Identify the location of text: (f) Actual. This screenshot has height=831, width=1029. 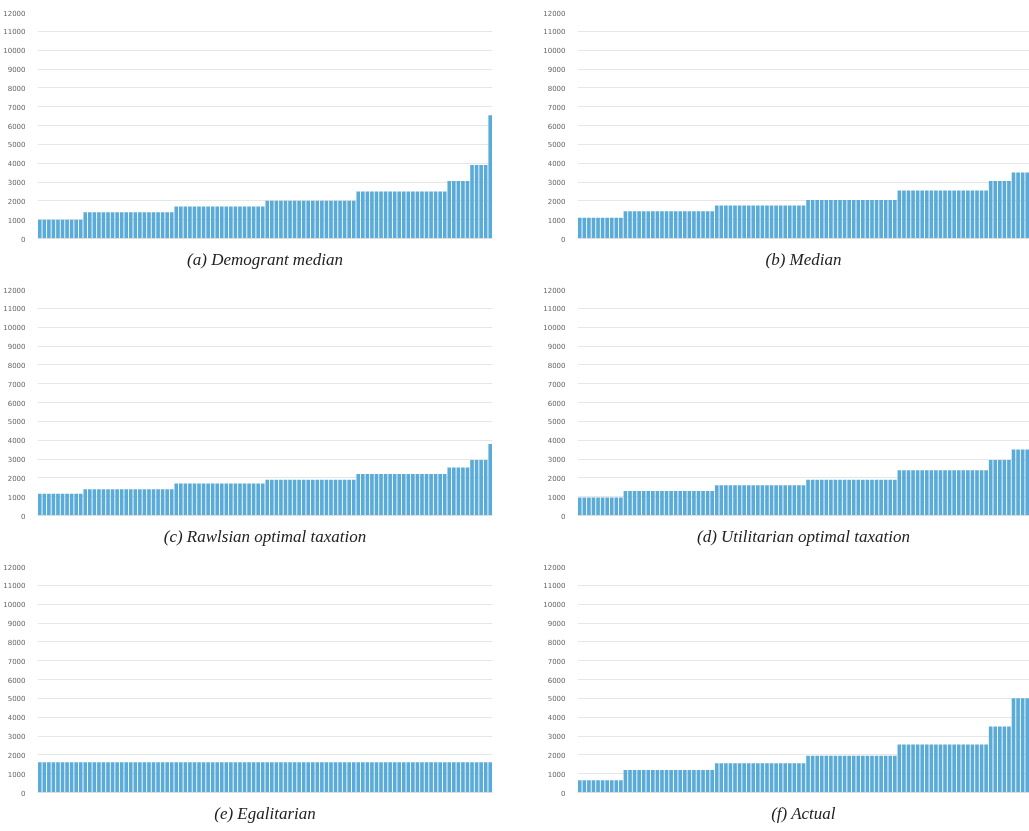
(803, 813).